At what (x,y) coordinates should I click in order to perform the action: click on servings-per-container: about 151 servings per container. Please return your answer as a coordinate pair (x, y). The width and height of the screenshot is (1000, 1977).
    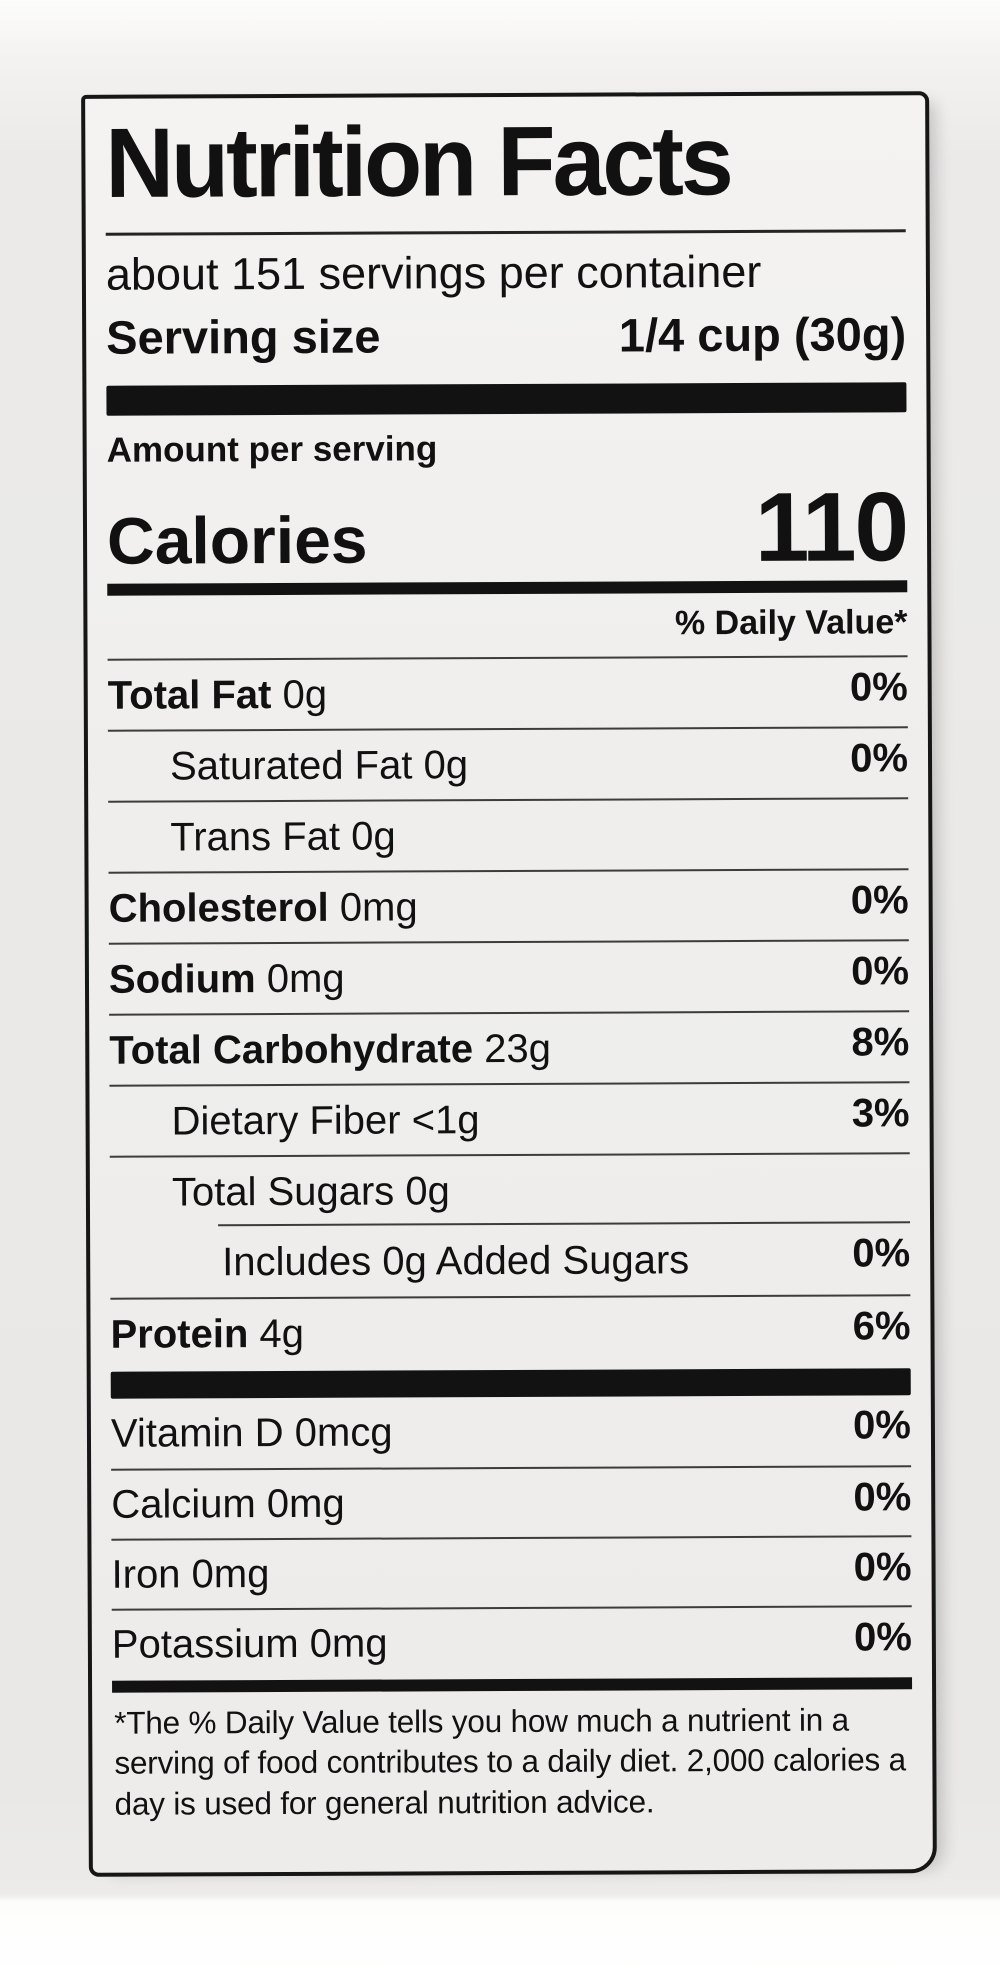
    Looking at the image, I should click on (433, 272).